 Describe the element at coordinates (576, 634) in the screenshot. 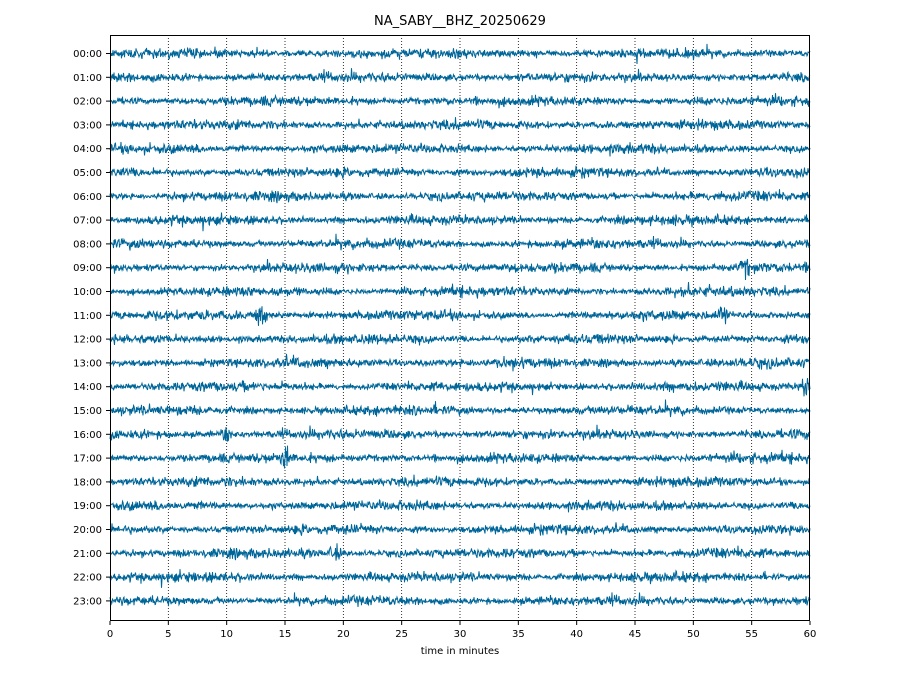

I see `x-tick-label: 40` at that location.